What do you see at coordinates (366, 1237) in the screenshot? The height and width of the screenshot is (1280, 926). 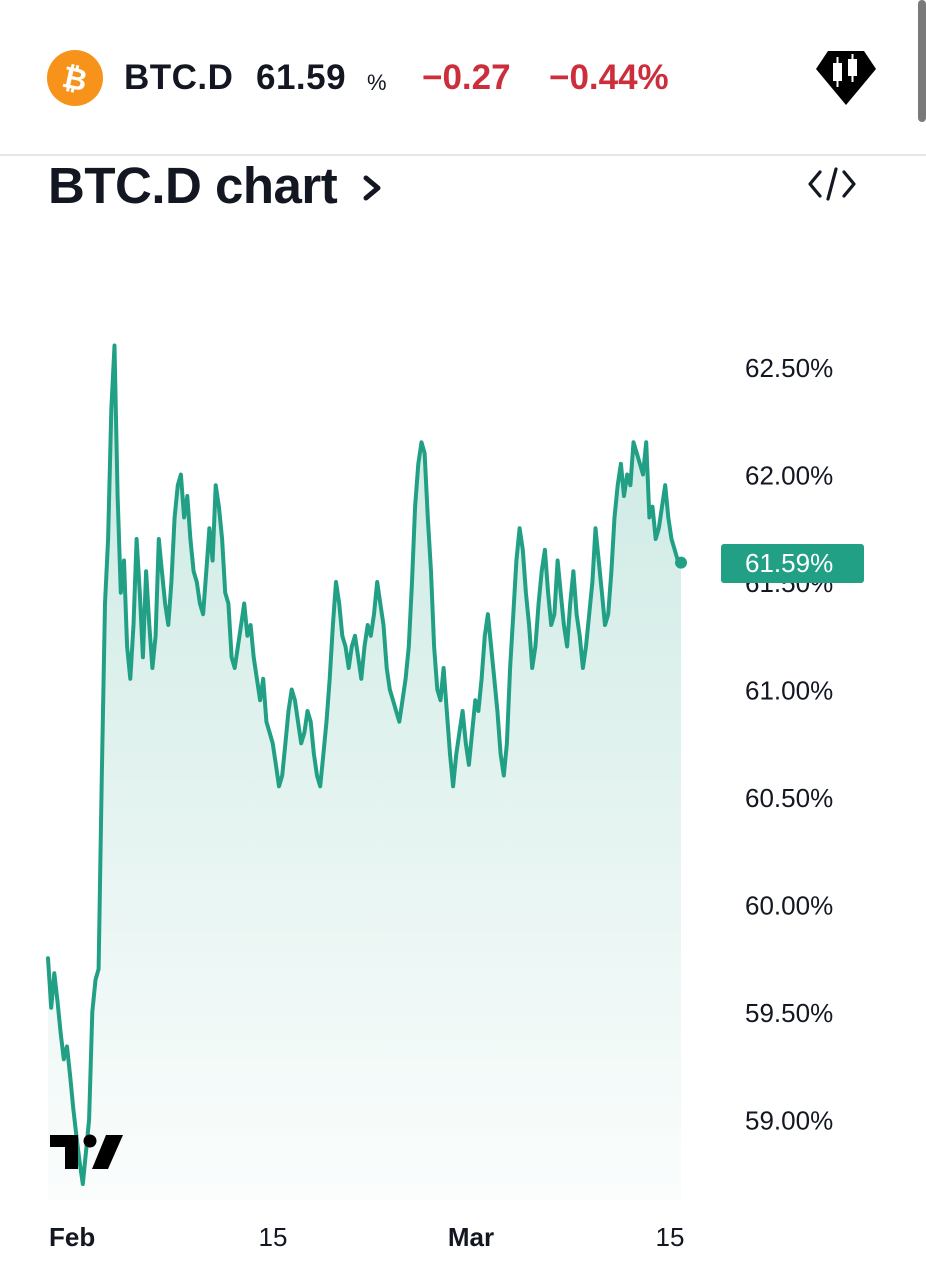 I see `x-axis: Feb 15 Mar 15` at bounding box center [366, 1237].